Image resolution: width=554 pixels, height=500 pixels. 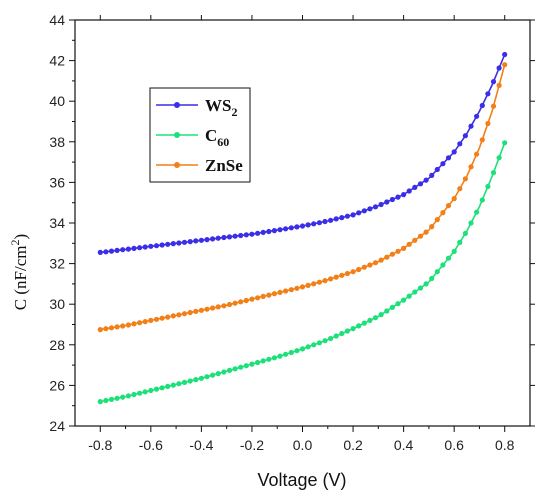 What do you see at coordinates (57, 101) in the screenshot?
I see `y-tick-label: 40` at bounding box center [57, 101].